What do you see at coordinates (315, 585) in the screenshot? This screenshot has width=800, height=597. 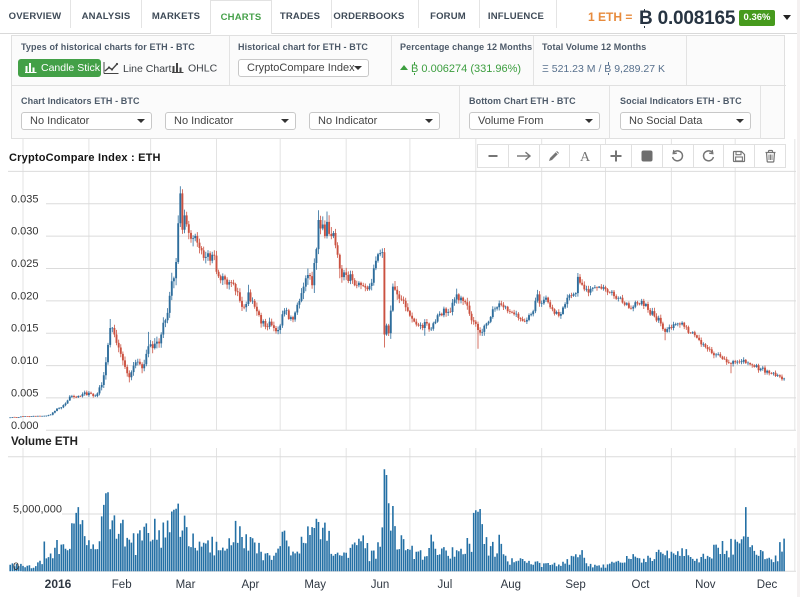 I see `svg-text: May` at bounding box center [315, 585].